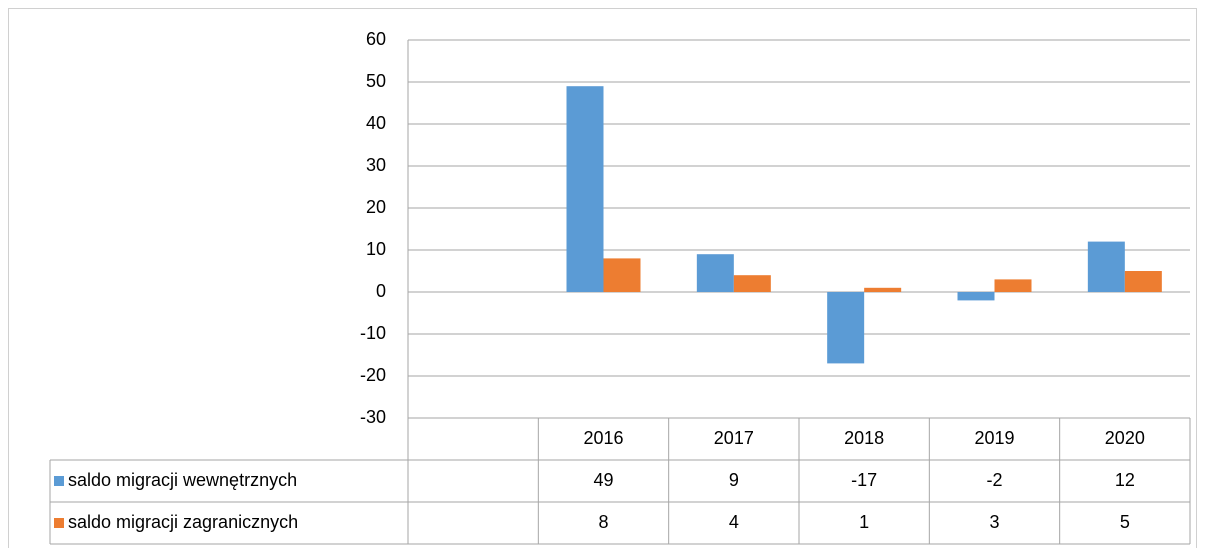  Describe the element at coordinates (734, 438) in the screenshot. I see `x-tick-label: 2017` at that location.